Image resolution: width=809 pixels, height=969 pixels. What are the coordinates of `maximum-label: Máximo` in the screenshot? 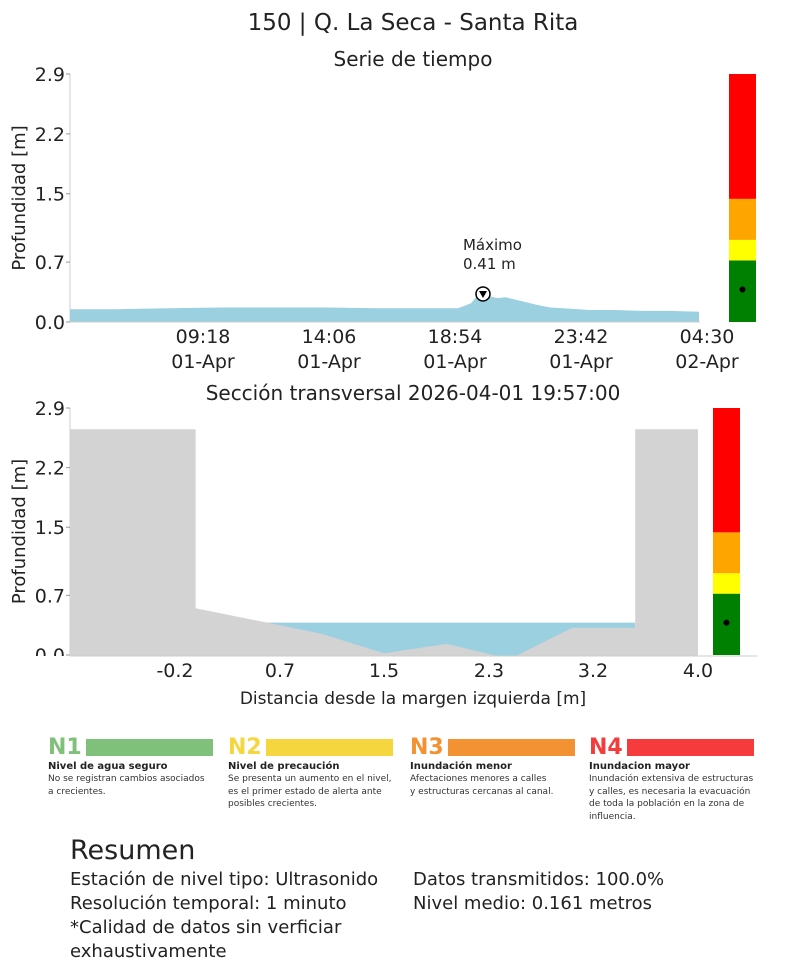 It's located at (492, 245).